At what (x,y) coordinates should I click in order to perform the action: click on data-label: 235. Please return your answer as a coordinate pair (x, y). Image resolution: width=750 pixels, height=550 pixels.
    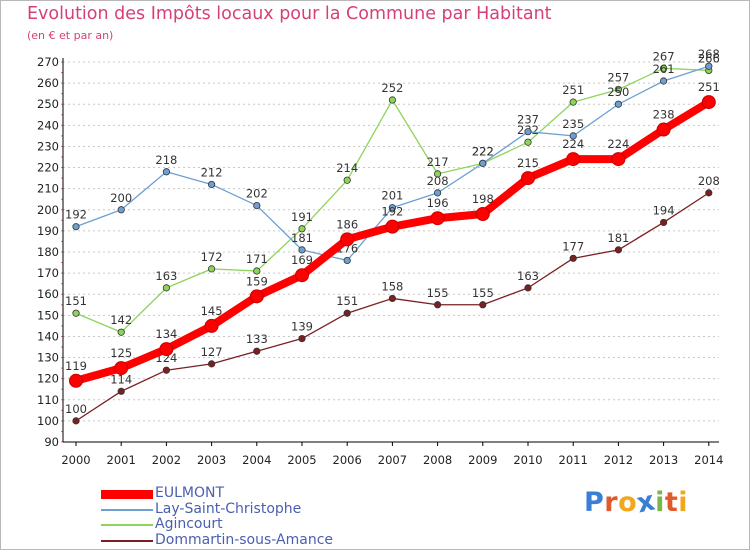
    Looking at the image, I should click on (573, 124).